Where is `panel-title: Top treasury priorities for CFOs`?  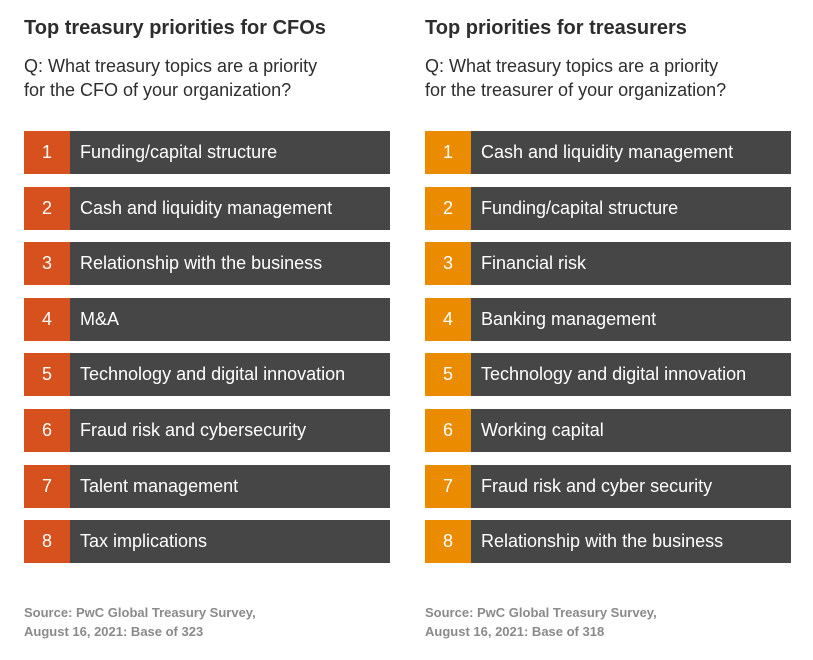 panel-title: Top treasury priorities for CFOs is located at coordinates (175, 28).